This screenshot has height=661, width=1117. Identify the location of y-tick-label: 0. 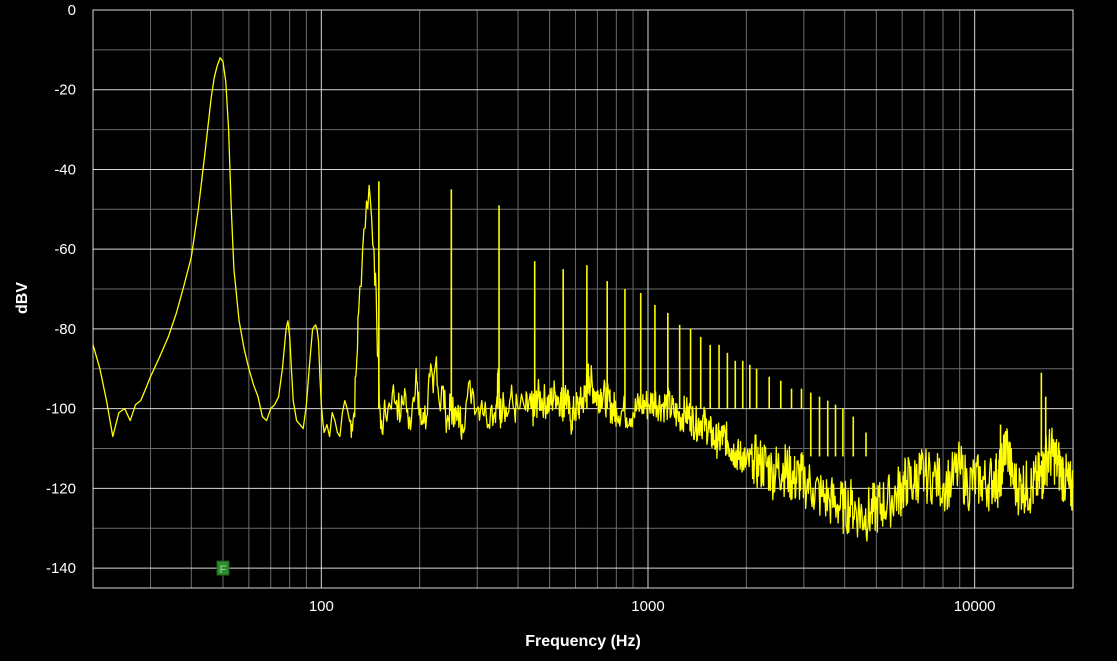
(72, 10).